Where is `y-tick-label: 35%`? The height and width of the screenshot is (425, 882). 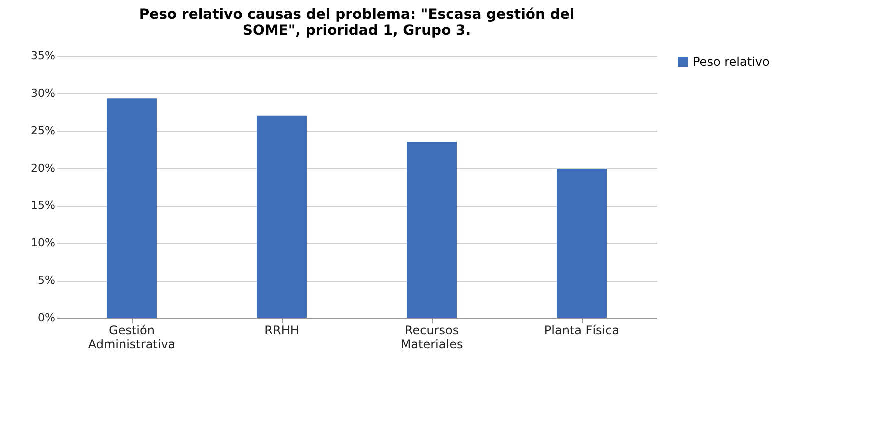 y-tick-label: 35% is located at coordinates (43, 56).